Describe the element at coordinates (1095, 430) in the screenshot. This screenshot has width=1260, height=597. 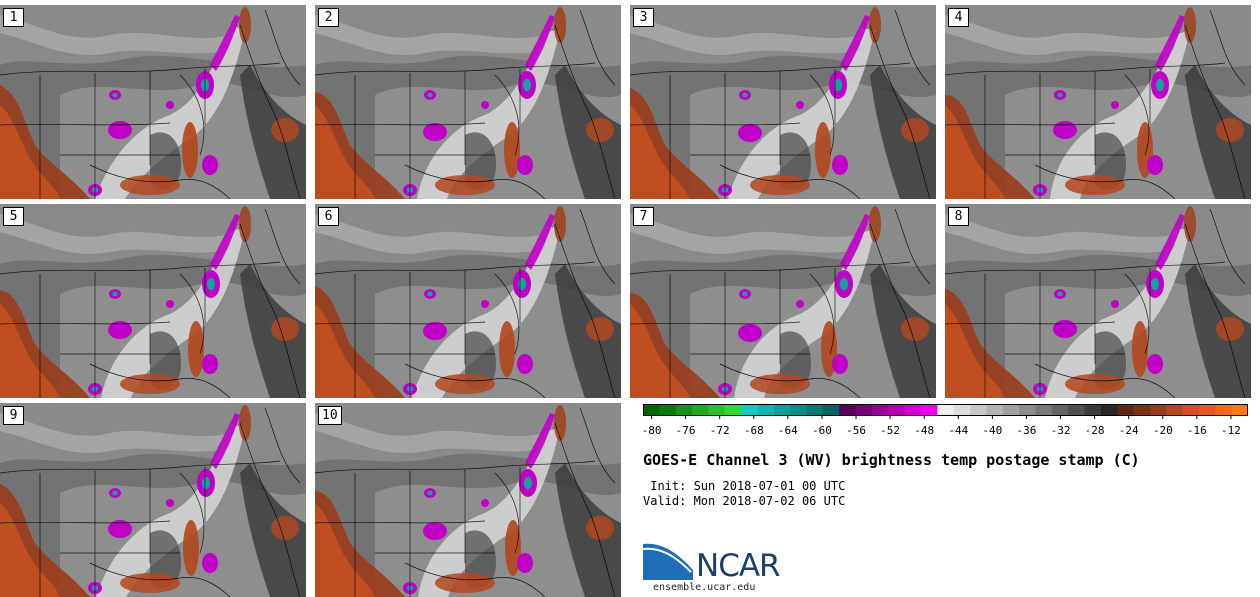
I see `colorbar-tick-label: -28` at that location.